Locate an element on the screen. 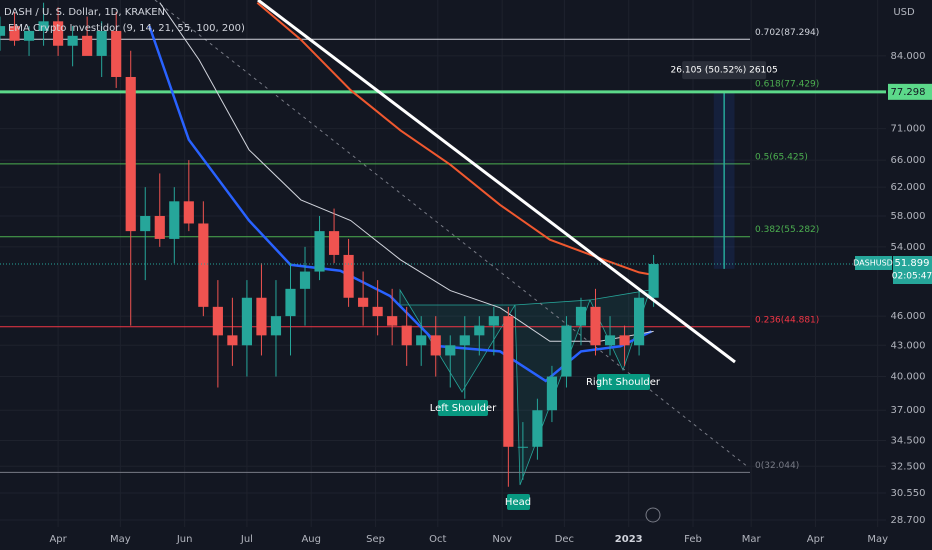 This screenshot has height=550, width=932. fib-label: 0.618(77.429) is located at coordinates (787, 85).